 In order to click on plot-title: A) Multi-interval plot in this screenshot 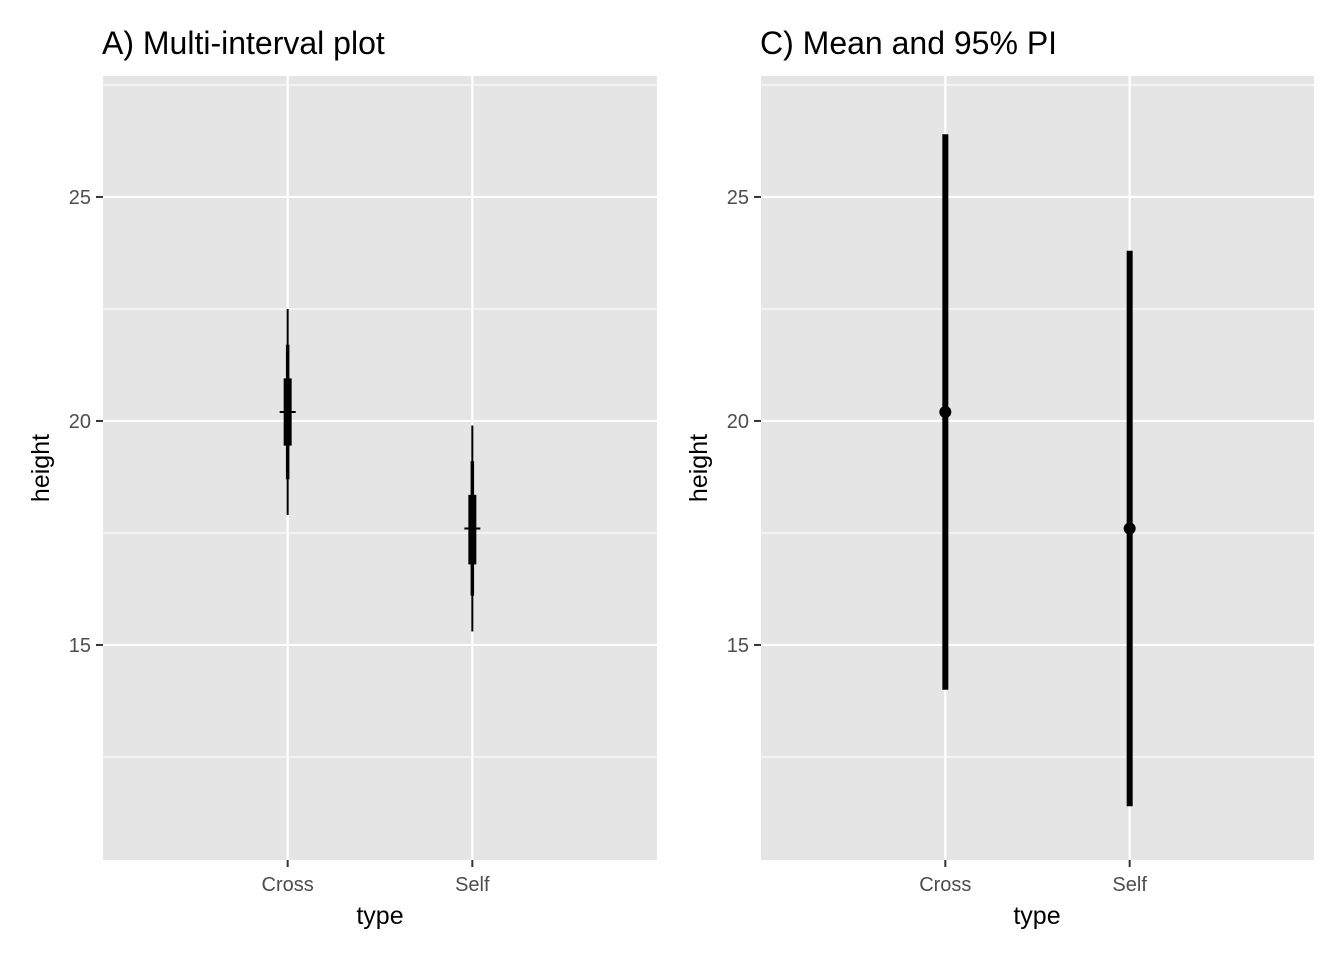, I will do `click(243, 43)`.